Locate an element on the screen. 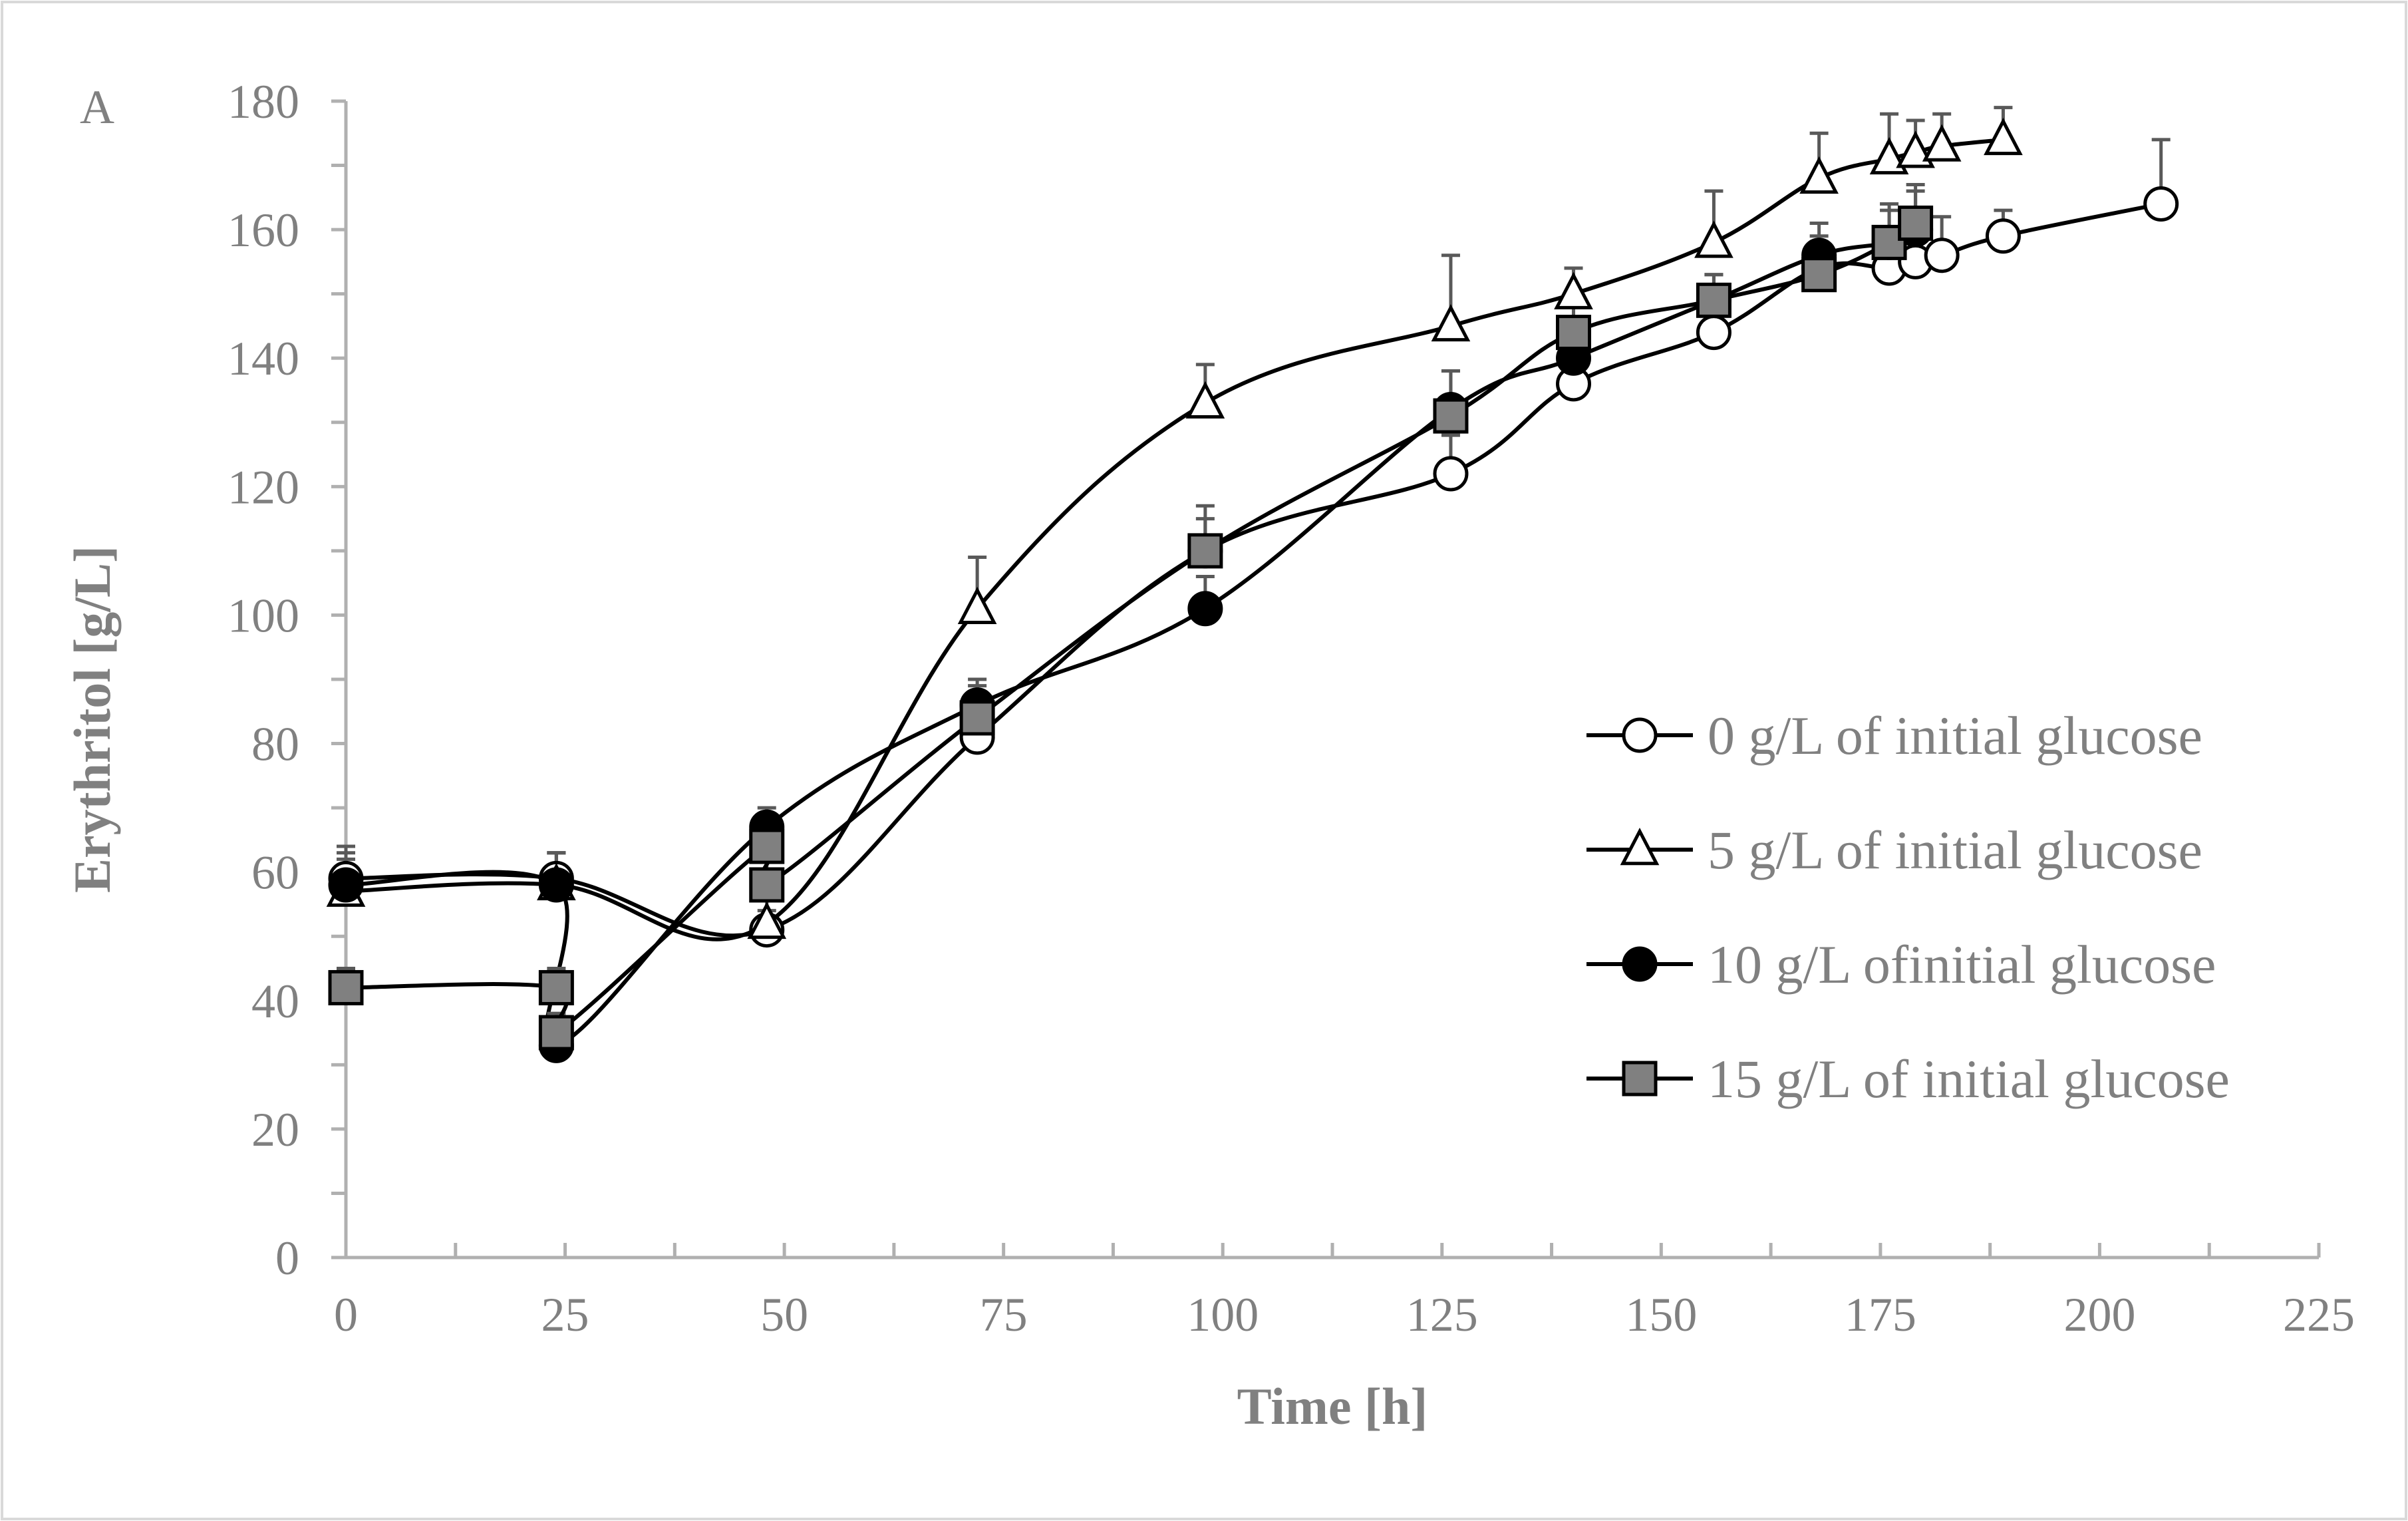 The width and height of the screenshot is (2408, 1521). x-tick-label: 175 is located at coordinates (1880, 1314).